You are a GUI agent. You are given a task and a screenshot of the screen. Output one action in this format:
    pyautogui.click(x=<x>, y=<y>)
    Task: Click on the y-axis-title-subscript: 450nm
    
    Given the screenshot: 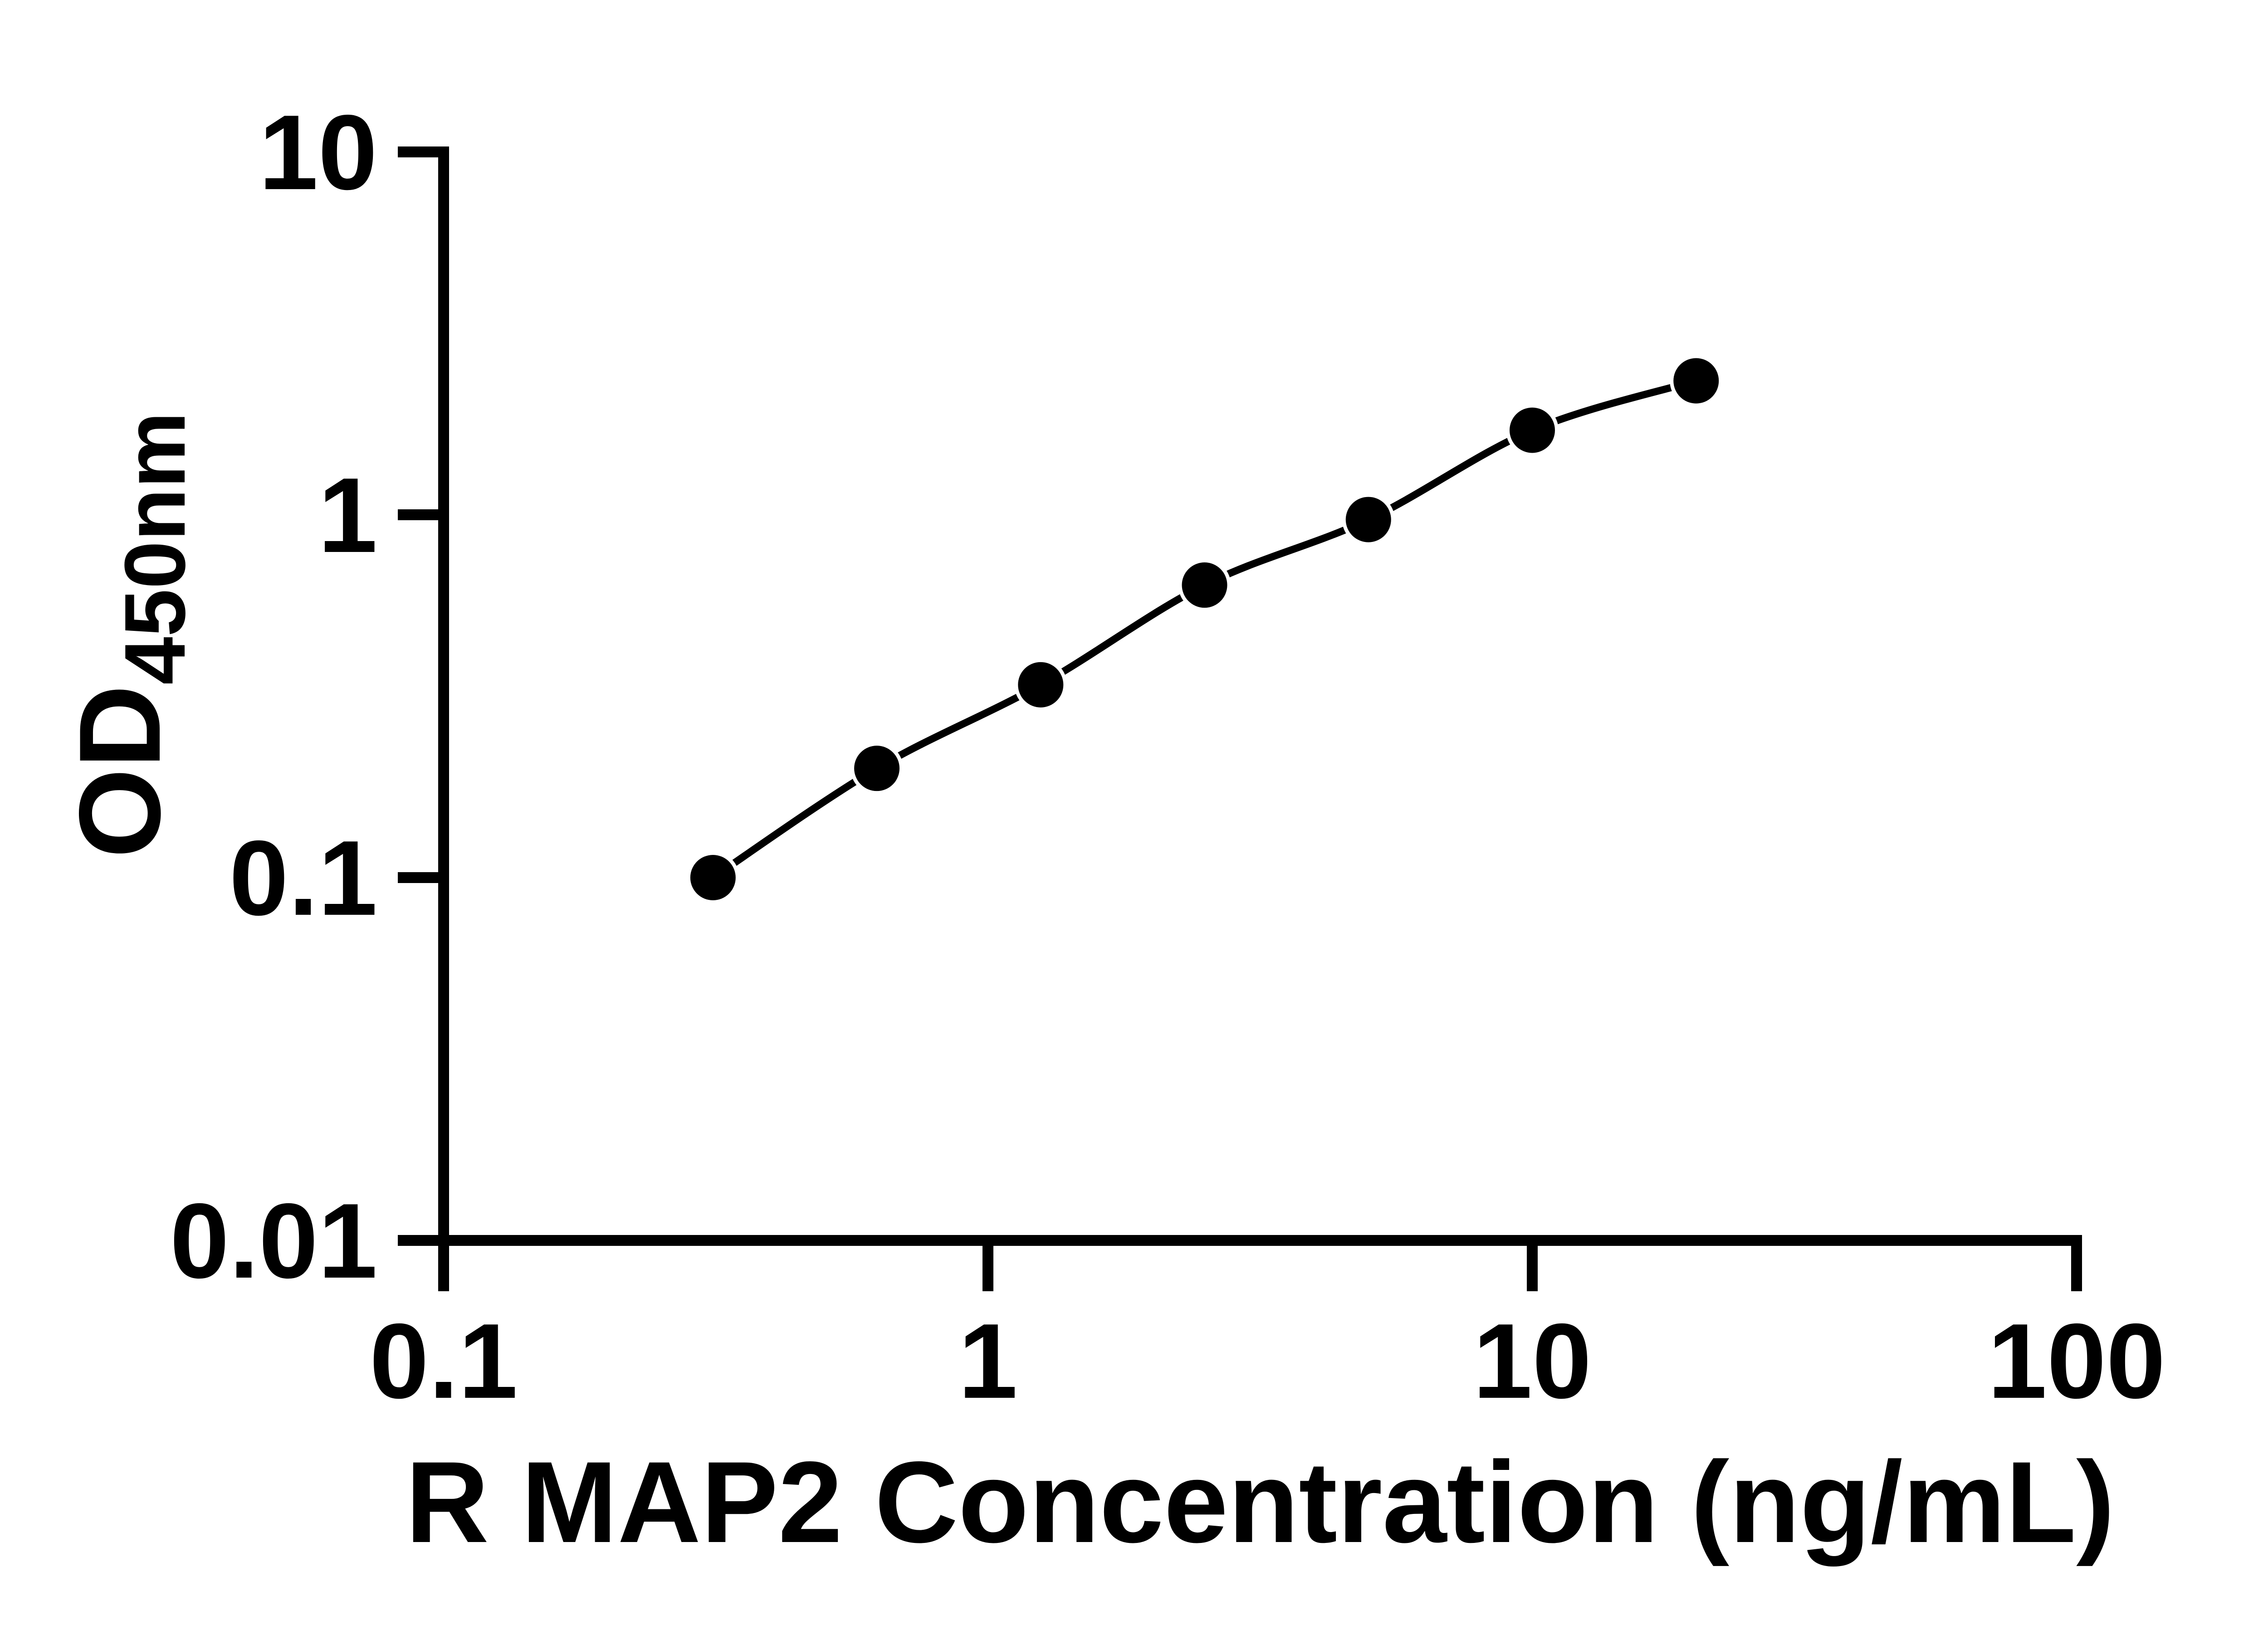 What is the action you would take?
    pyautogui.click(x=155, y=549)
    